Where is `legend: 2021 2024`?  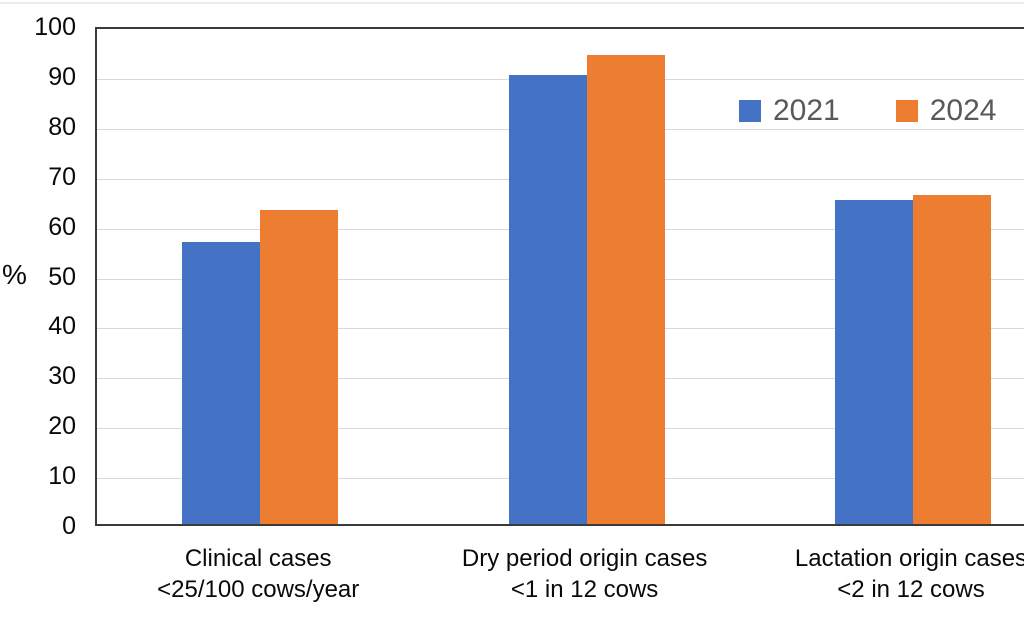 legend: 2021 2024 is located at coordinates (868, 111).